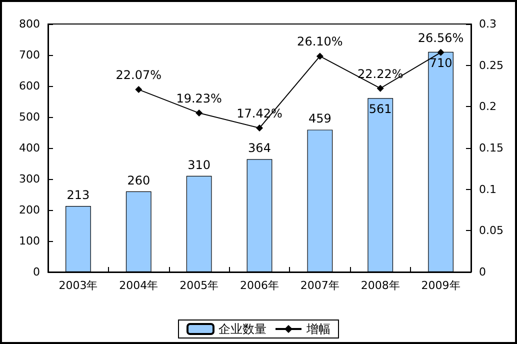  Describe the element at coordinates (78, 285) in the screenshot. I see `x-tick-label: 2003年` at that location.